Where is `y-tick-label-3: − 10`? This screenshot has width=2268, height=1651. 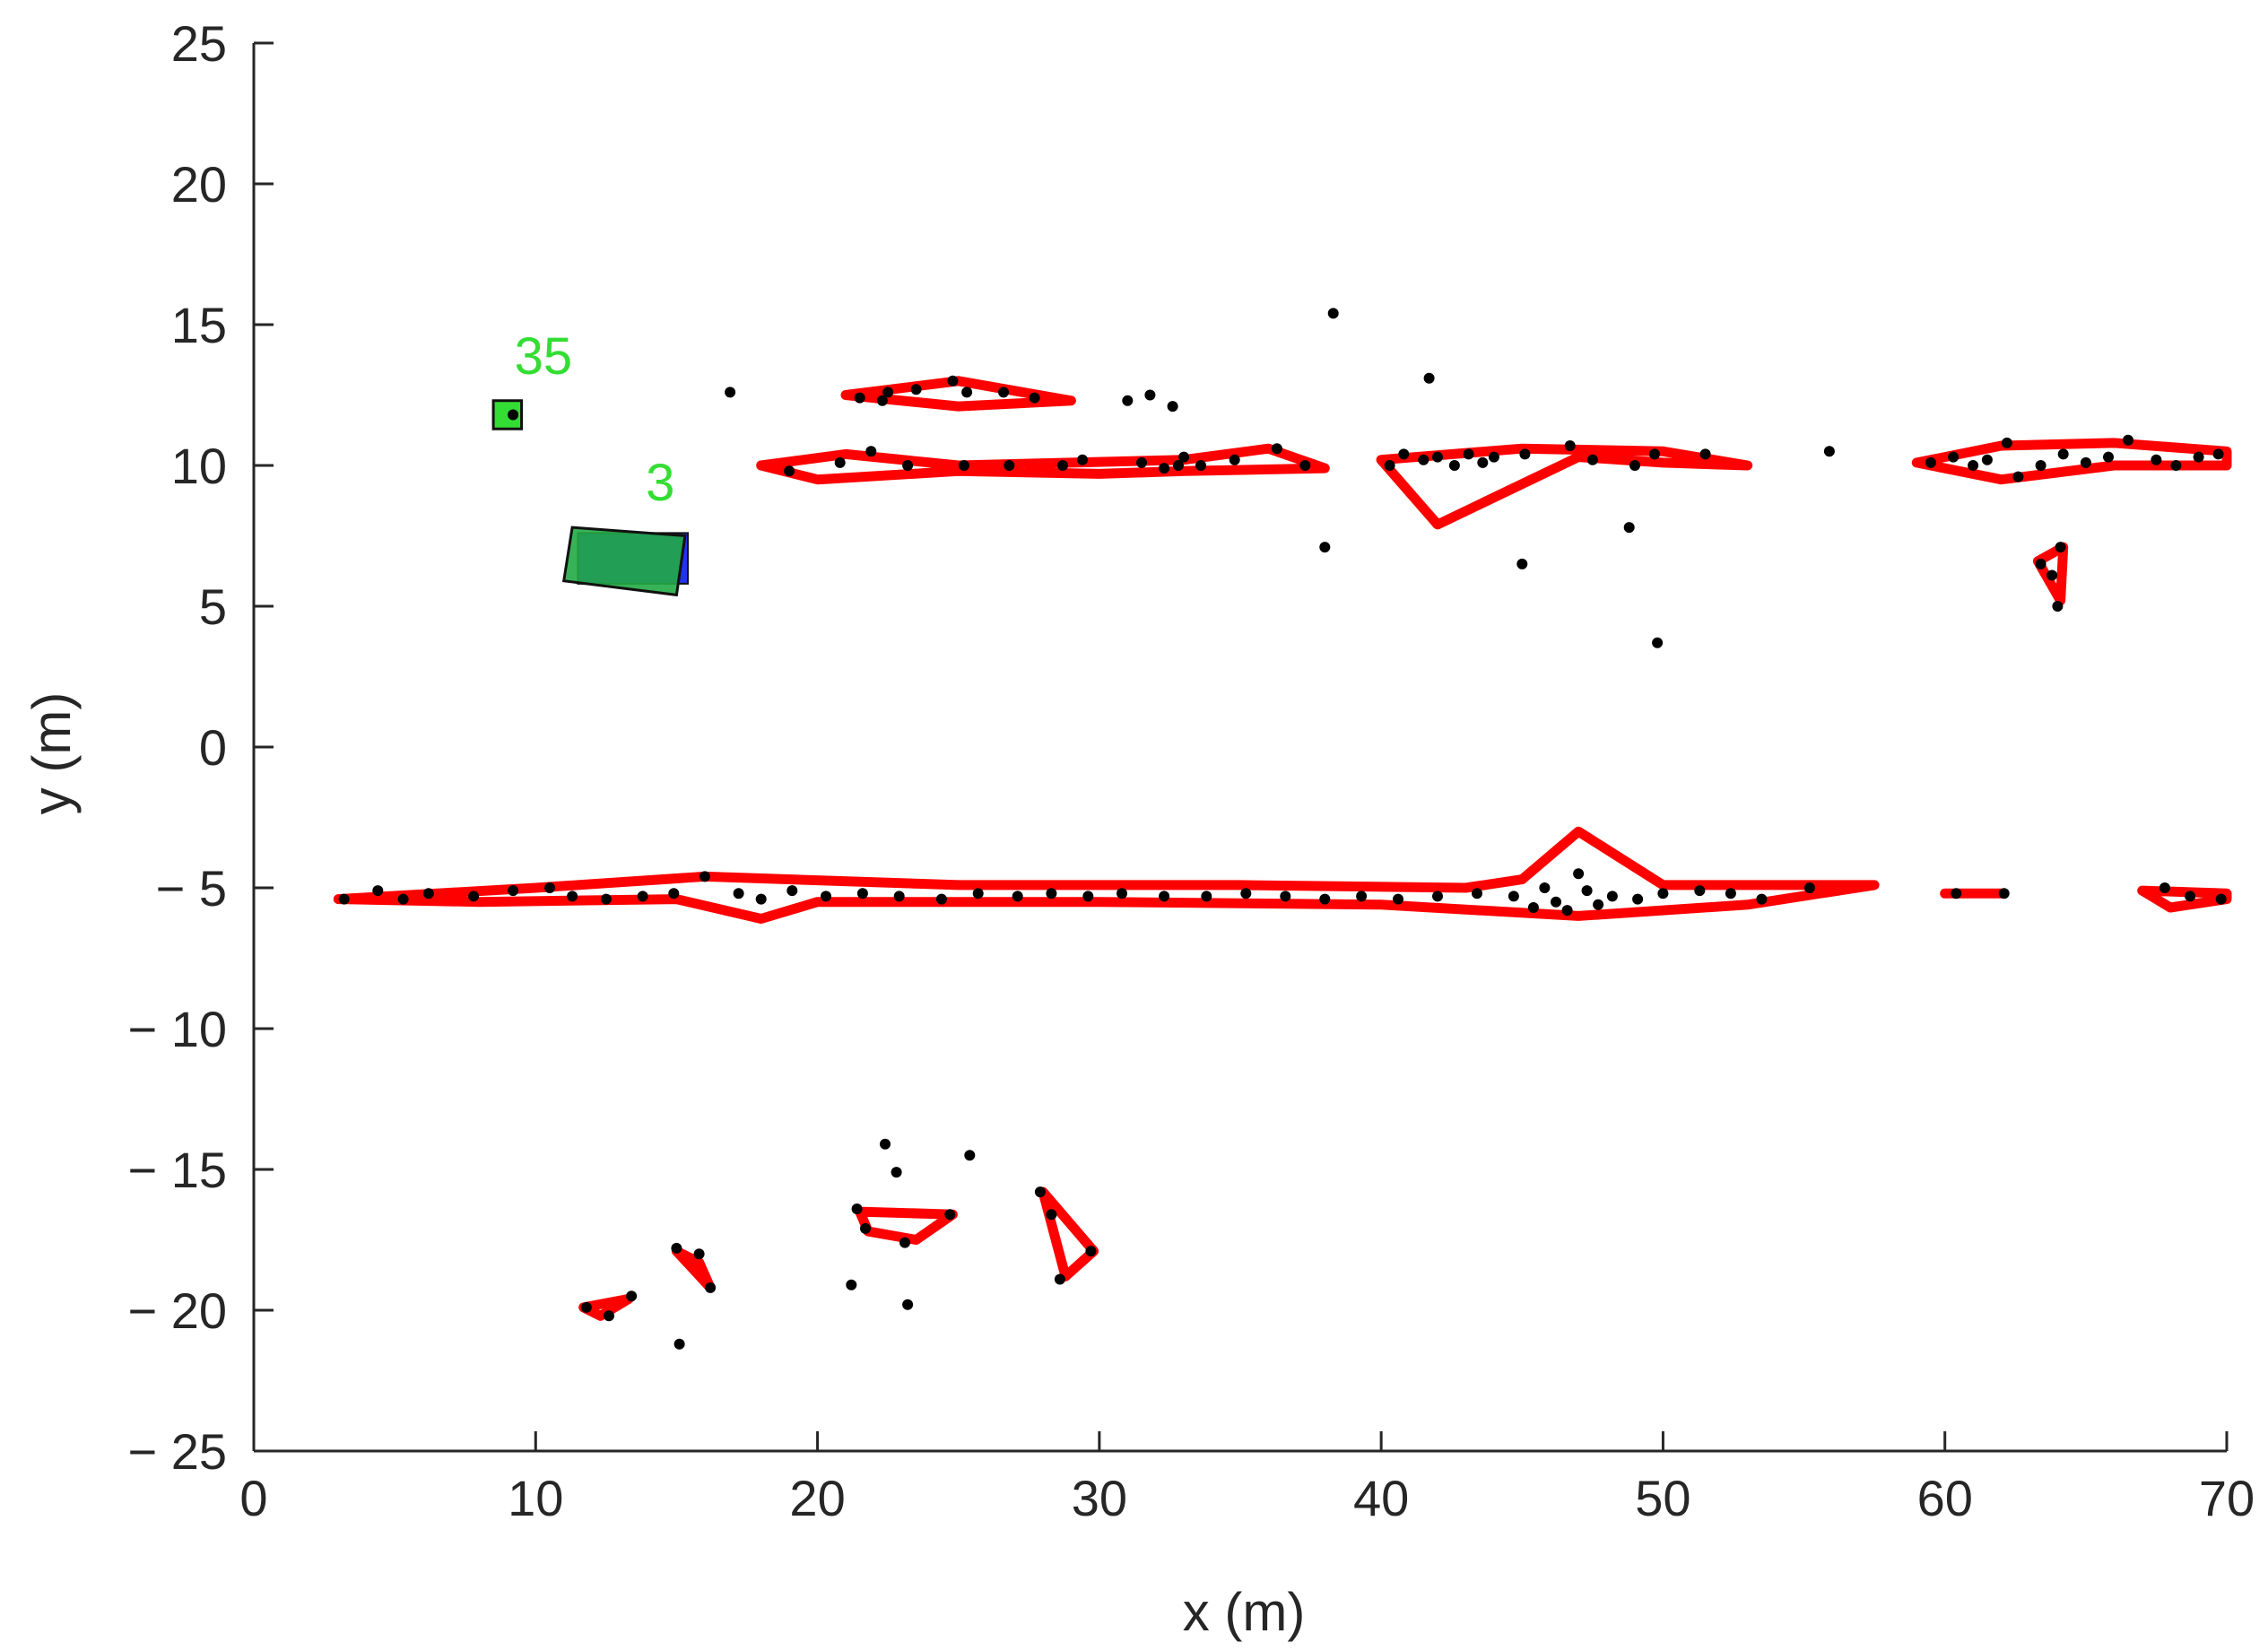 y-tick-label-3: − 10 is located at coordinates (177, 1029).